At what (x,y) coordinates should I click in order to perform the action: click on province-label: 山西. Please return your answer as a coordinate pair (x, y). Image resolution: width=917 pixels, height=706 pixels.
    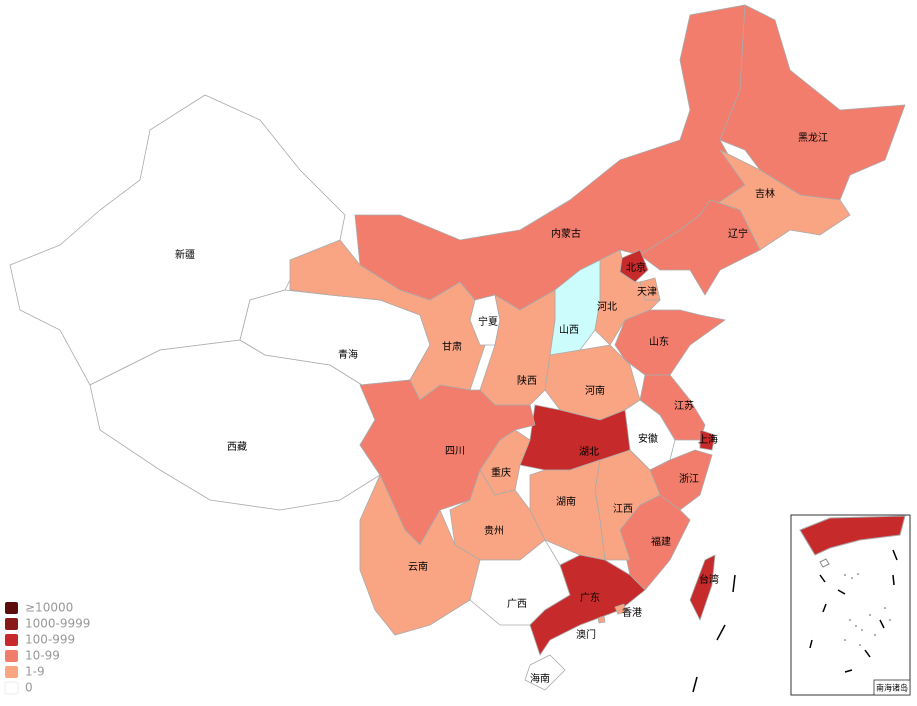
    Looking at the image, I should click on (569, 330).